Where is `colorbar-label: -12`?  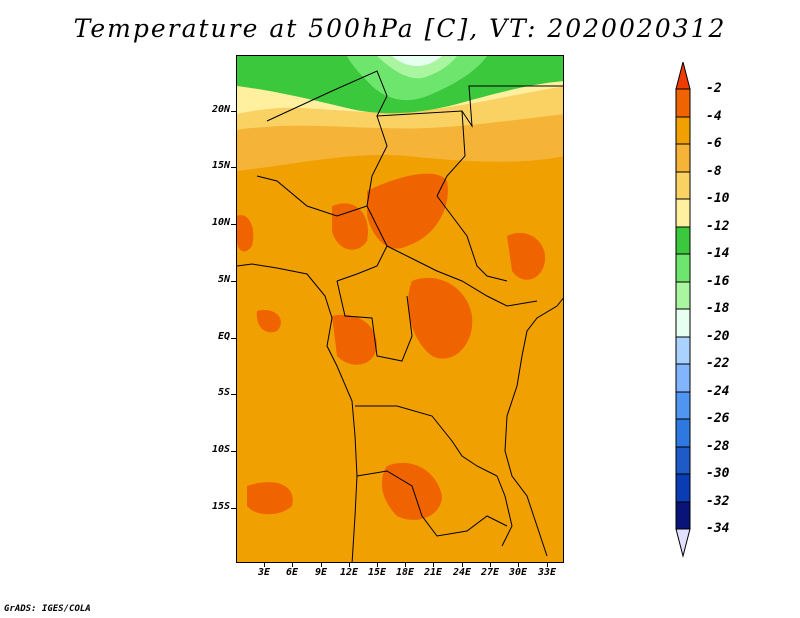 colorbar-label: -12 is located at coordinates (717, 226).